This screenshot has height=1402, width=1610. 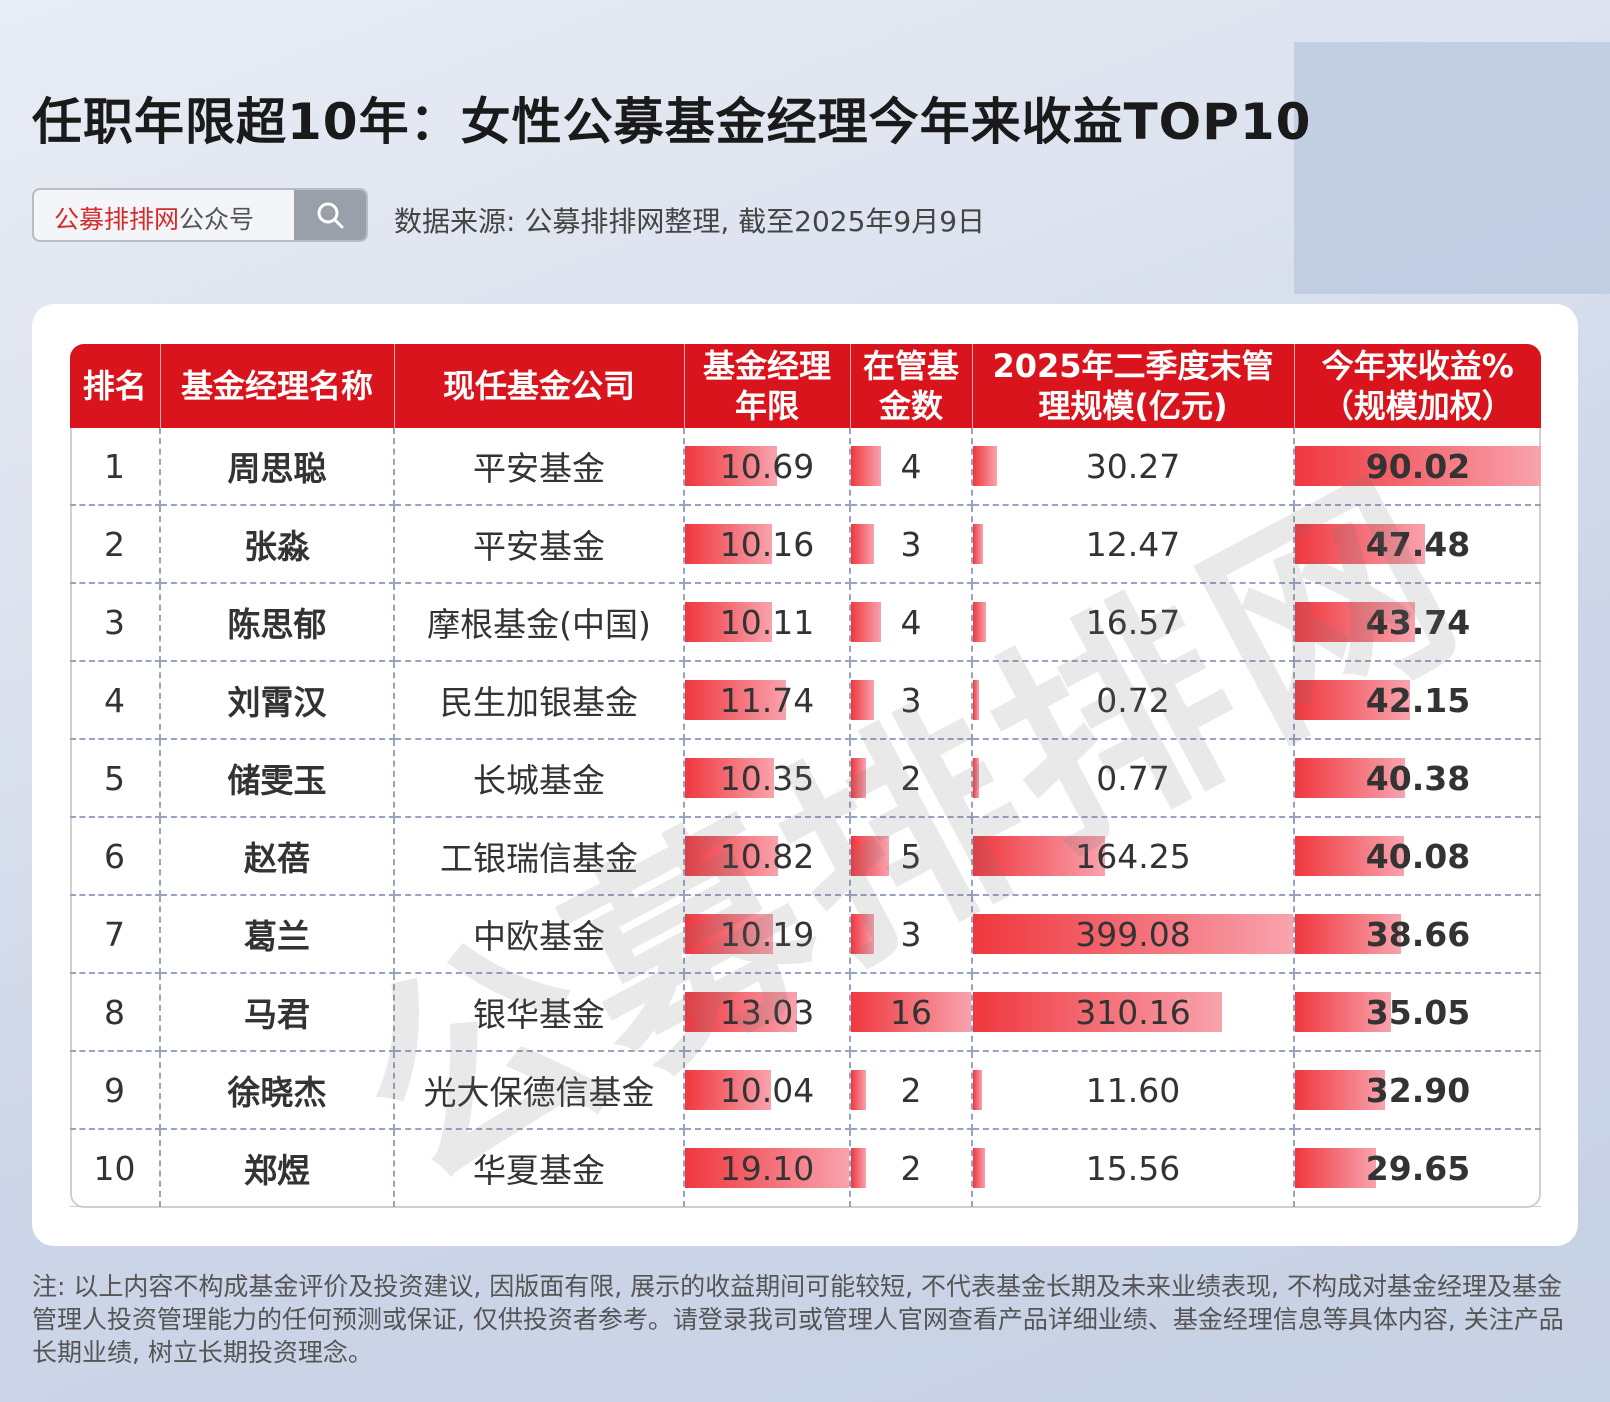 What do you see at coordinates (805, 1090) in the screenshot?
I see `table-row: 9 徐晓杰 光大保德信基金 10.04 2 11.60 32.90` at bounding box center [805, 1090].